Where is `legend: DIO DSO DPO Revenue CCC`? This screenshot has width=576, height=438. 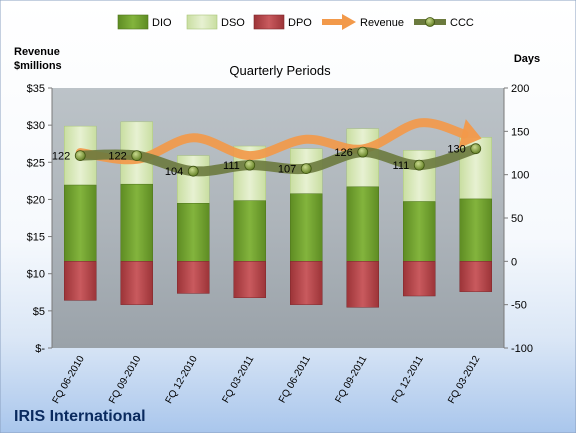
legend: DIO DSO DPO Revenue CCC is located at coordinates (295, 22).